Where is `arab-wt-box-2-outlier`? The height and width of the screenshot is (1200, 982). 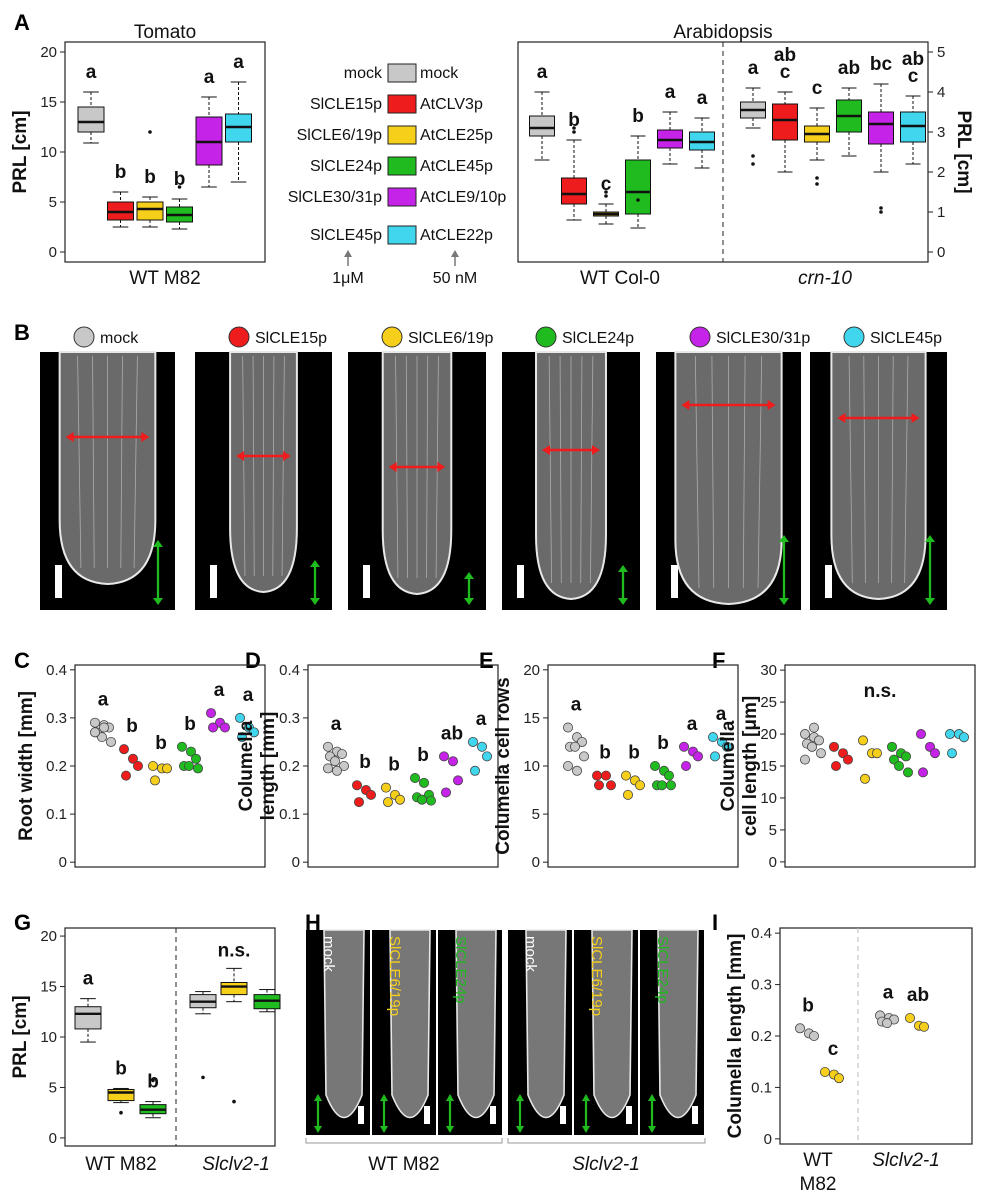 arab-wt-box-2-outlier is located at coordinates (606, 196).